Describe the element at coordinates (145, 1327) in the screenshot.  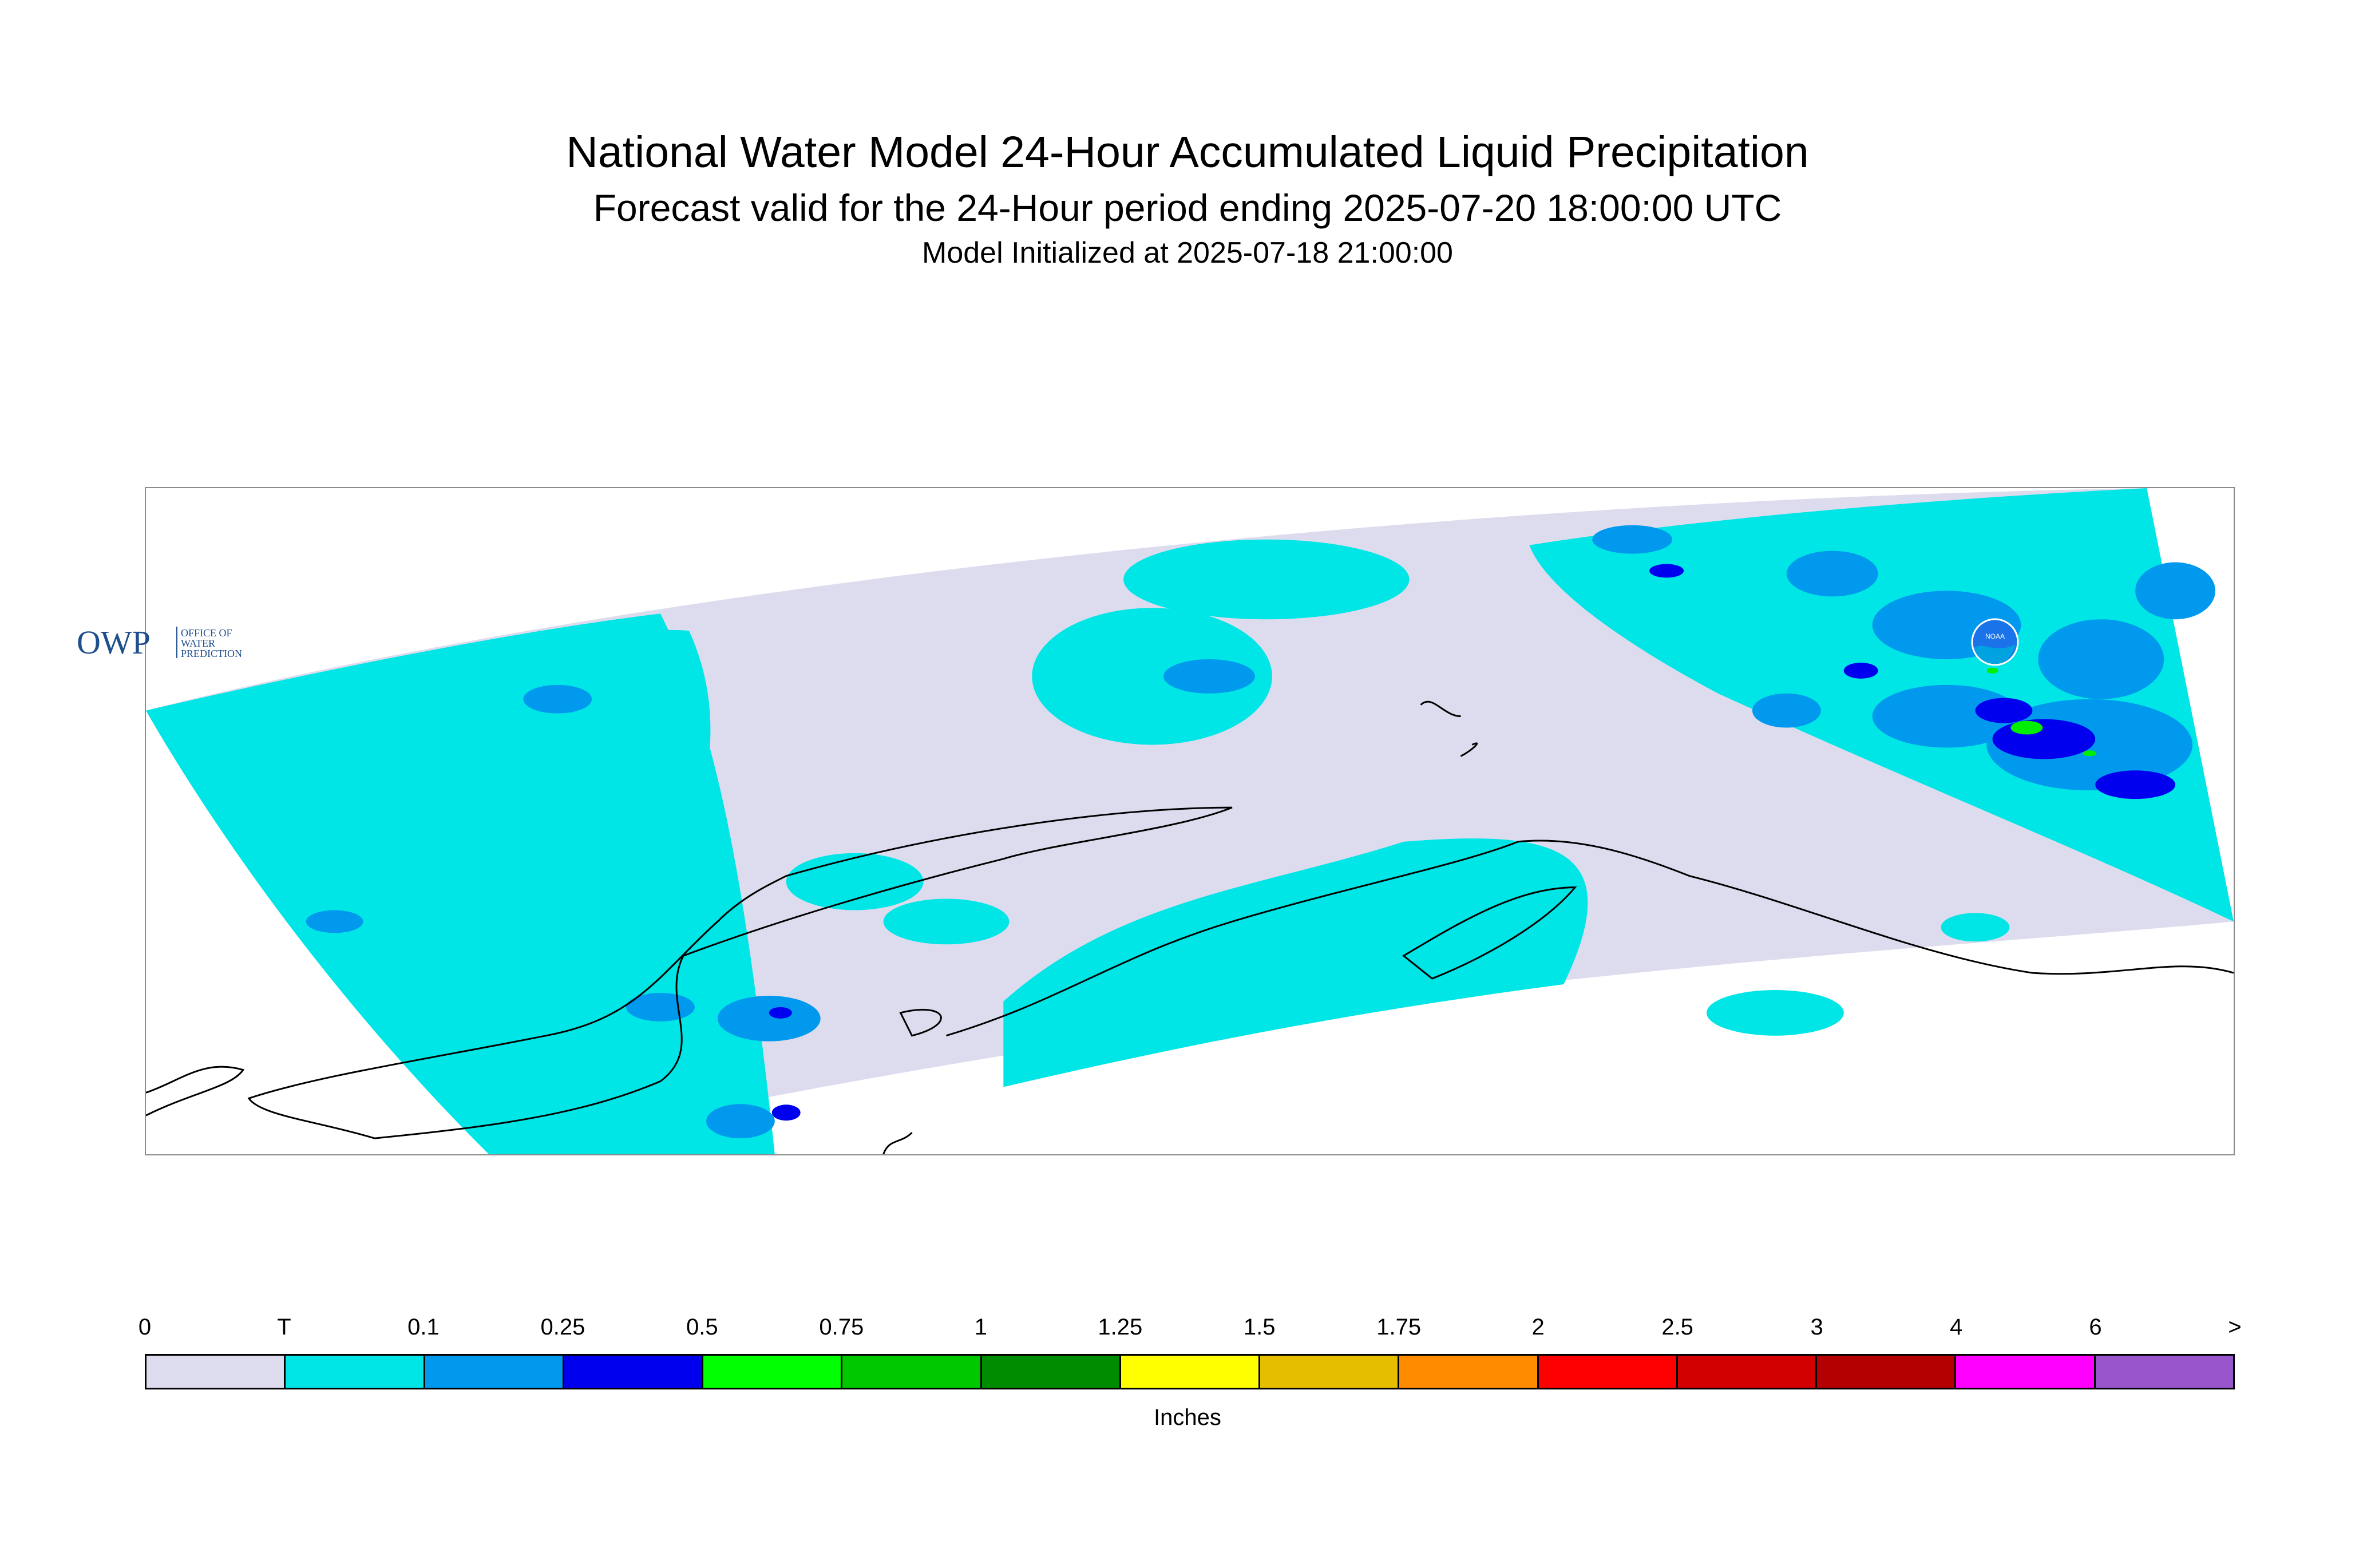
I see `legend-tick-label: 0` at that location.